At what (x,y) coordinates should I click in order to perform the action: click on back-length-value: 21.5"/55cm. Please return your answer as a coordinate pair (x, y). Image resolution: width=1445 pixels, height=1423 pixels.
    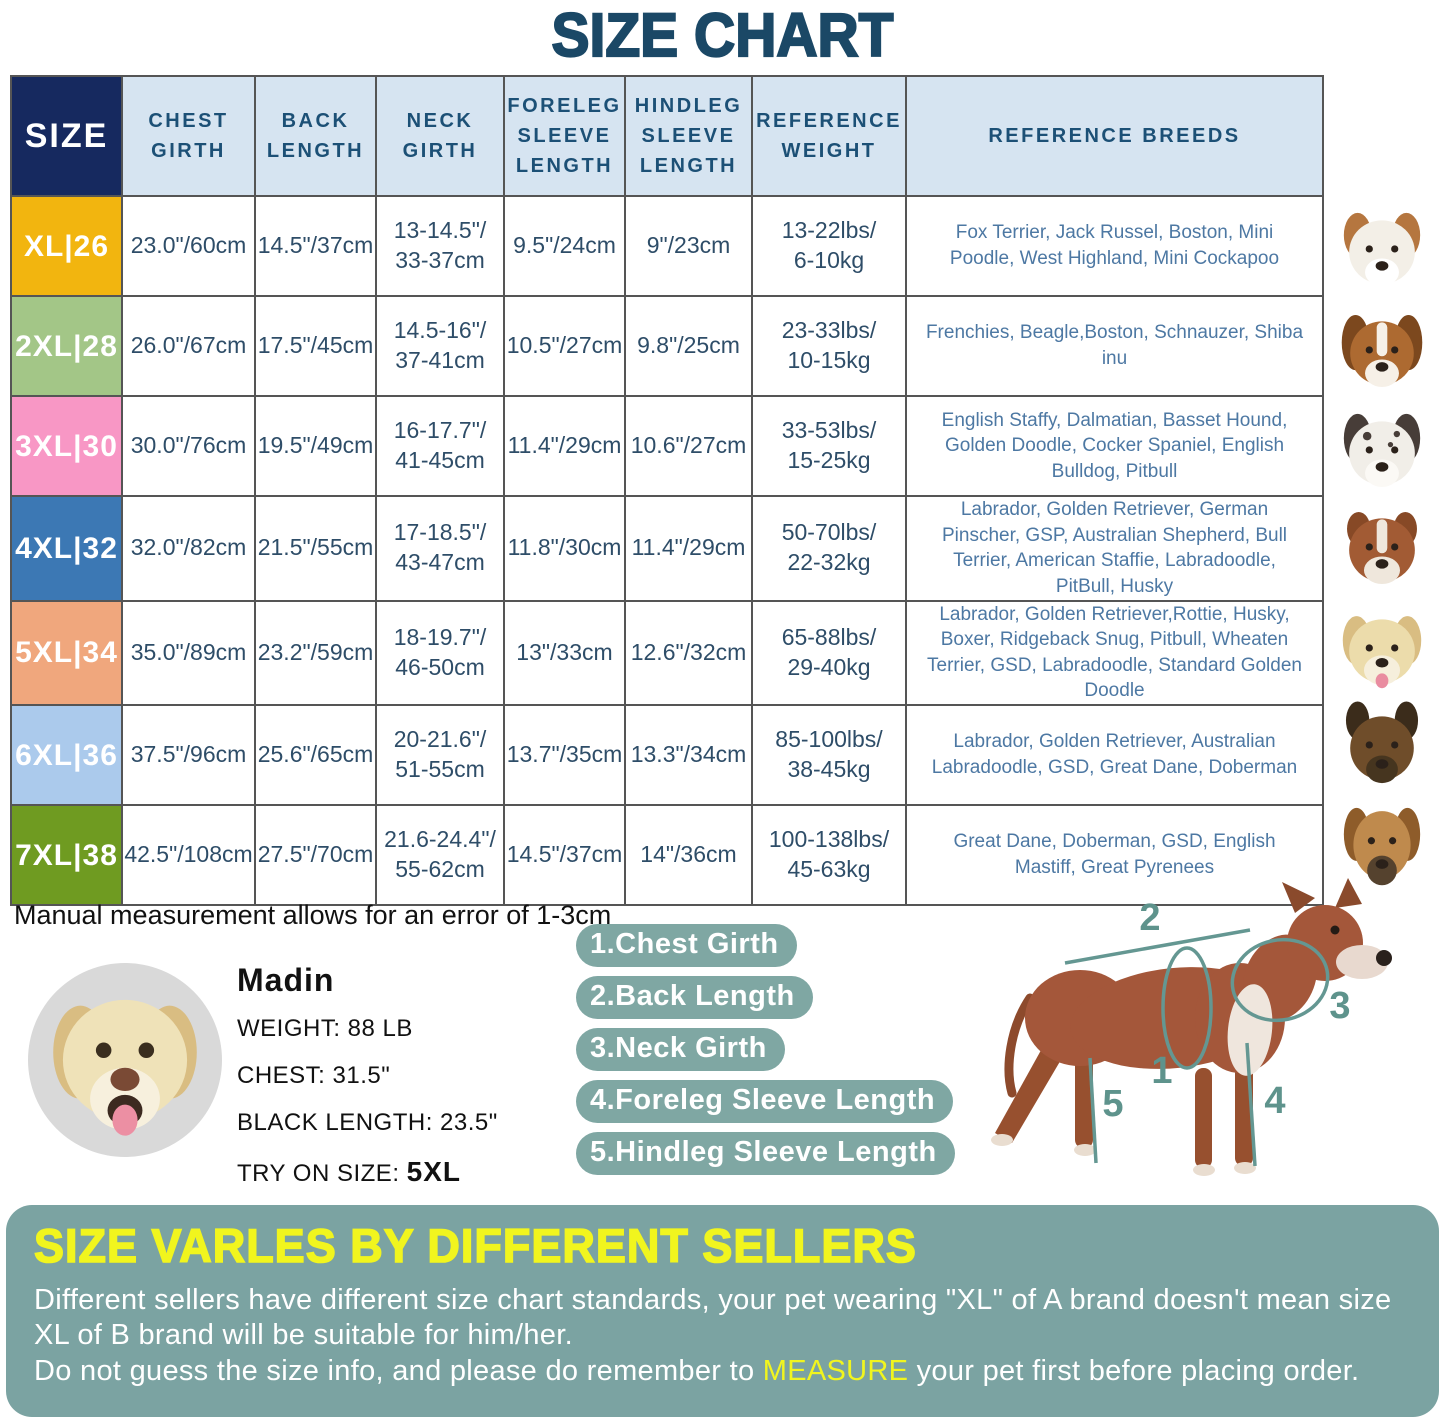
    Looking at the image, I should click on (315, 548).